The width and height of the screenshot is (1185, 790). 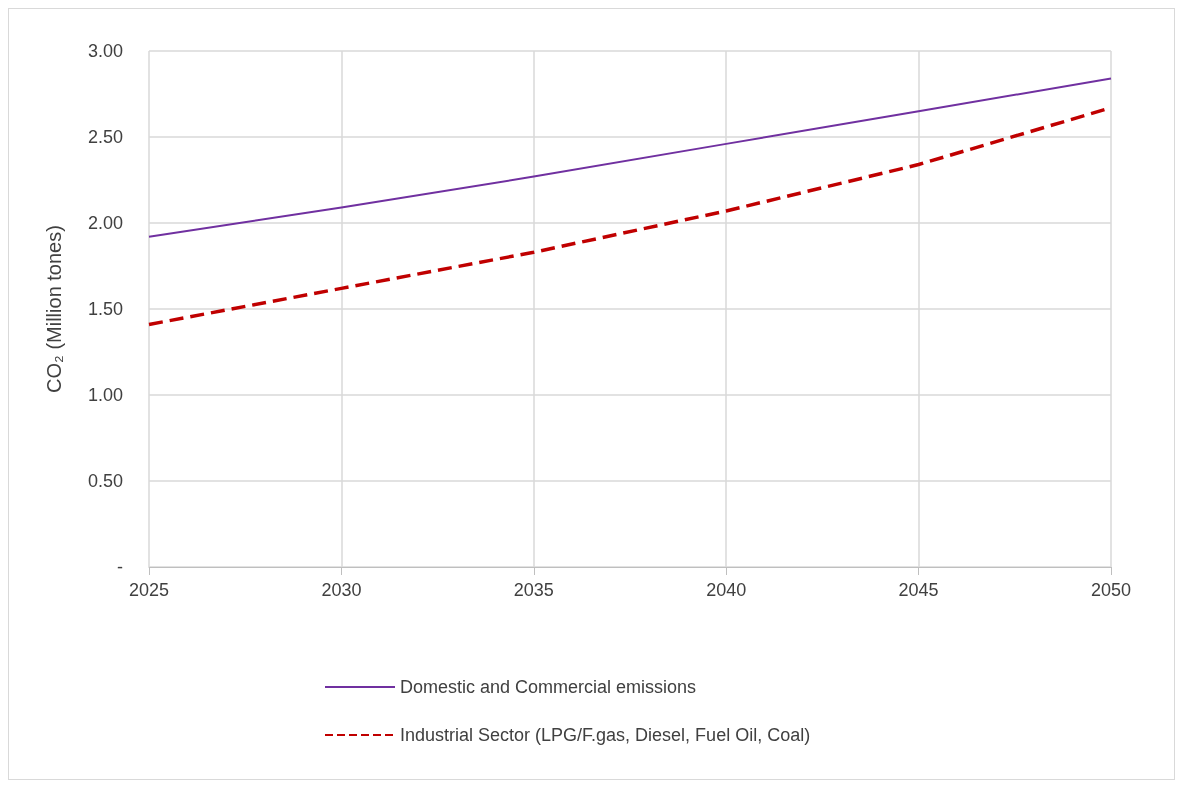 What do you see at coordinates (548, 687) in the screenshot?
I see `legend-label: Domestic and Commercial emissions` at bounding box center [548, 687].